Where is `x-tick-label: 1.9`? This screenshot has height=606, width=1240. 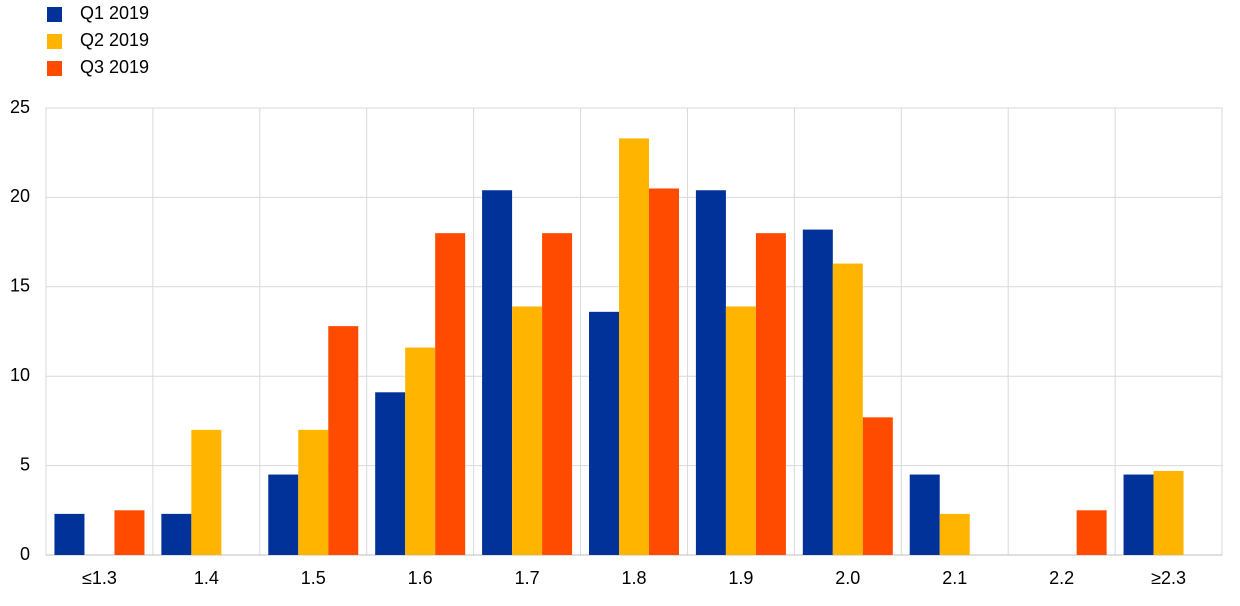 x-tick-label: 1.9 is located at coordinates (740, 578).